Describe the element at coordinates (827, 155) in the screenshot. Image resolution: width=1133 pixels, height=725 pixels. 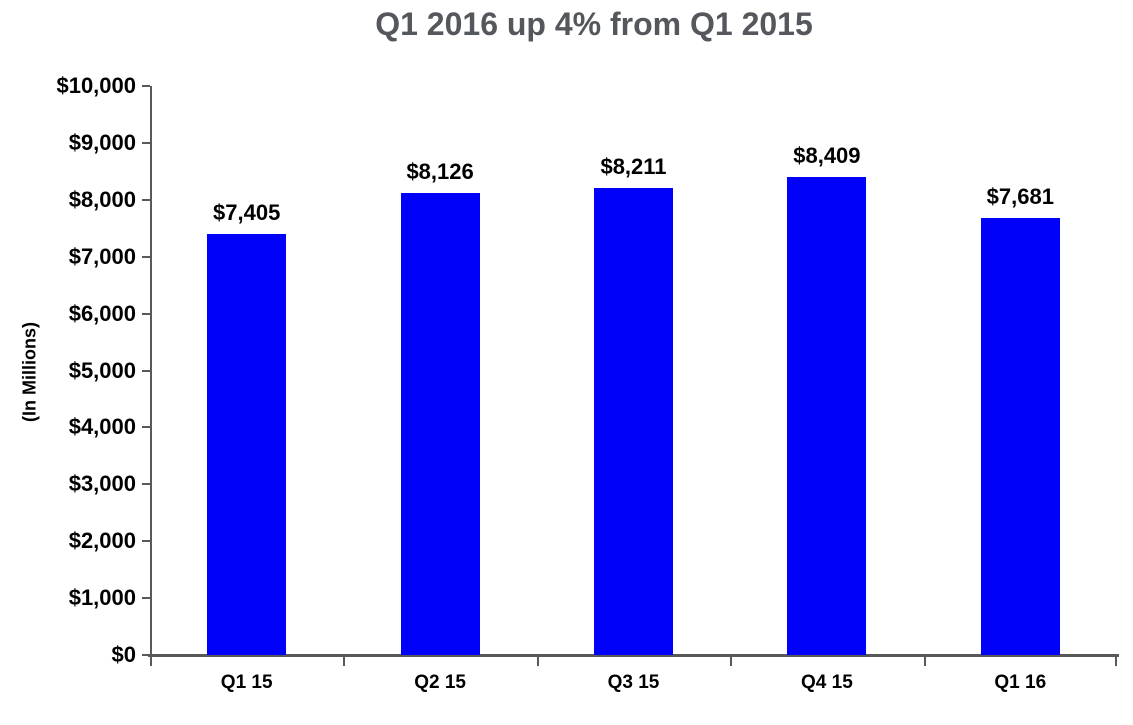
I see `bar-value-label-q4-15: $8,409` at that location.